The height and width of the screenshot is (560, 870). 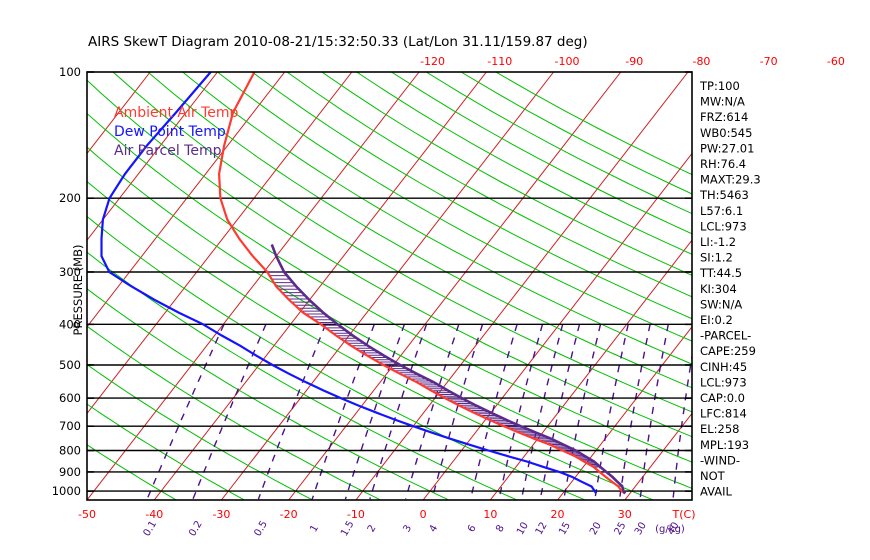 I want to click on bottom-temp-tick-label: -20, so click(x=289, y=514).